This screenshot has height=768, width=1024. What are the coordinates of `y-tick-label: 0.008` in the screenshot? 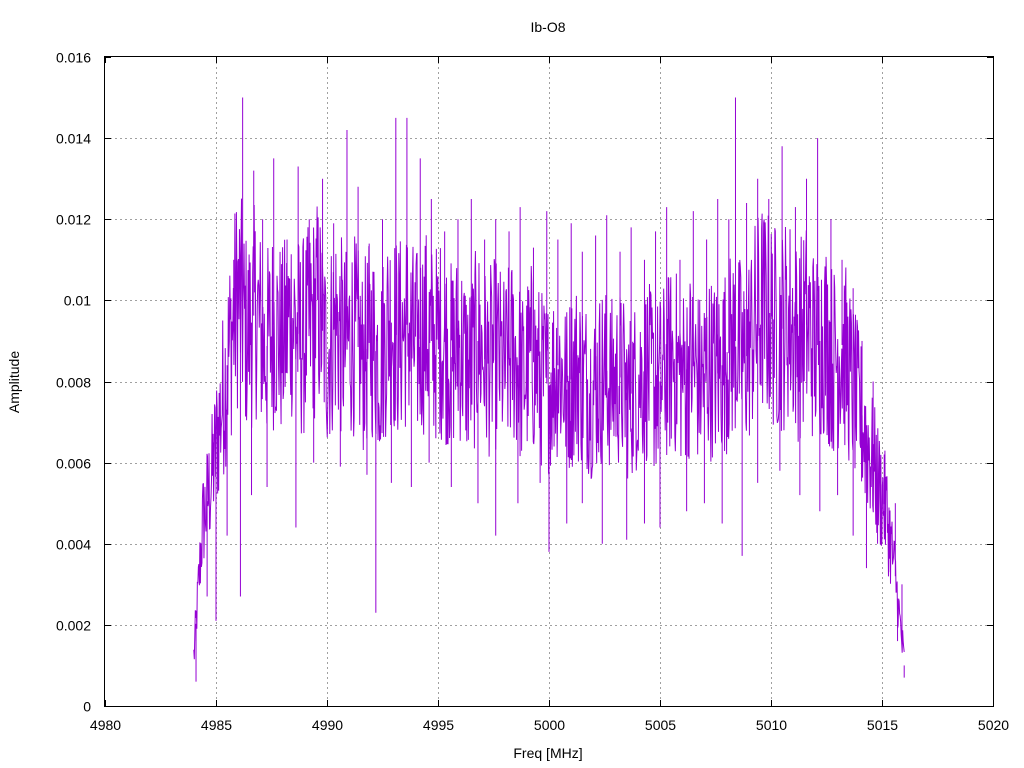 It's located at (73, 383).